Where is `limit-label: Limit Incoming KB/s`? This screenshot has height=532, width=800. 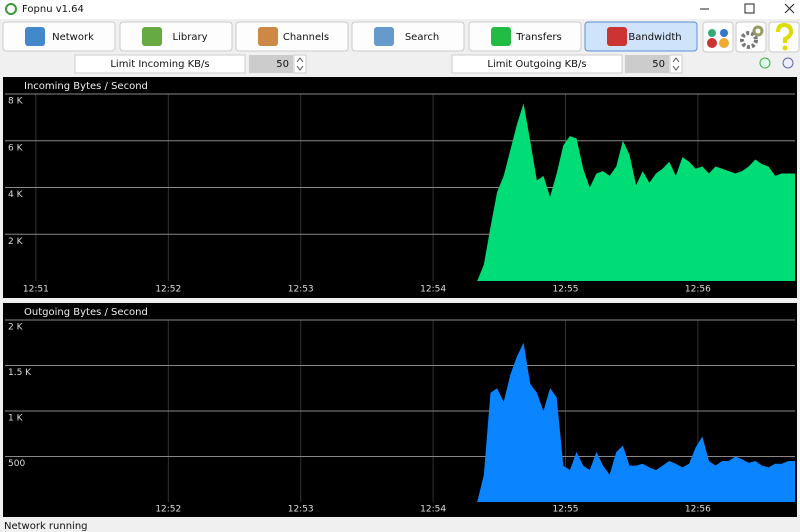
limit-label: Limit Incoming KB/s is located at coordinates (159, 64).